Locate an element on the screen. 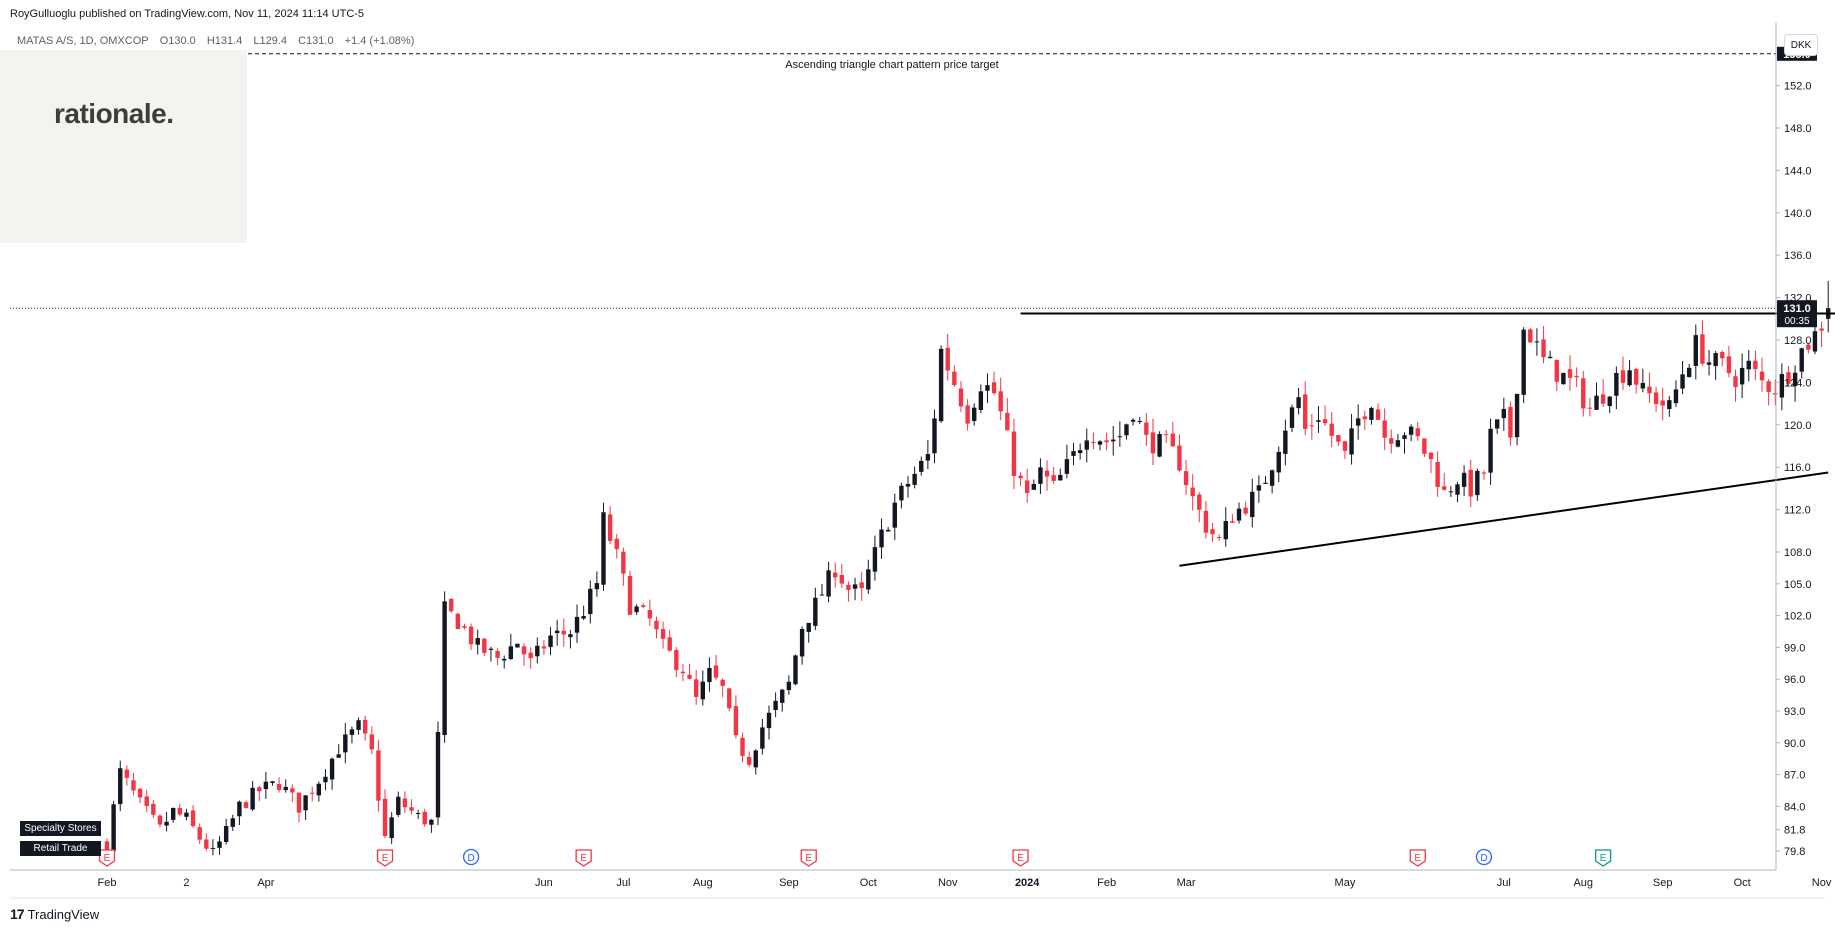 The width and height of the screenshot is (1835, 931). x-tick-label: 2 is located at coordinates (186, 883).